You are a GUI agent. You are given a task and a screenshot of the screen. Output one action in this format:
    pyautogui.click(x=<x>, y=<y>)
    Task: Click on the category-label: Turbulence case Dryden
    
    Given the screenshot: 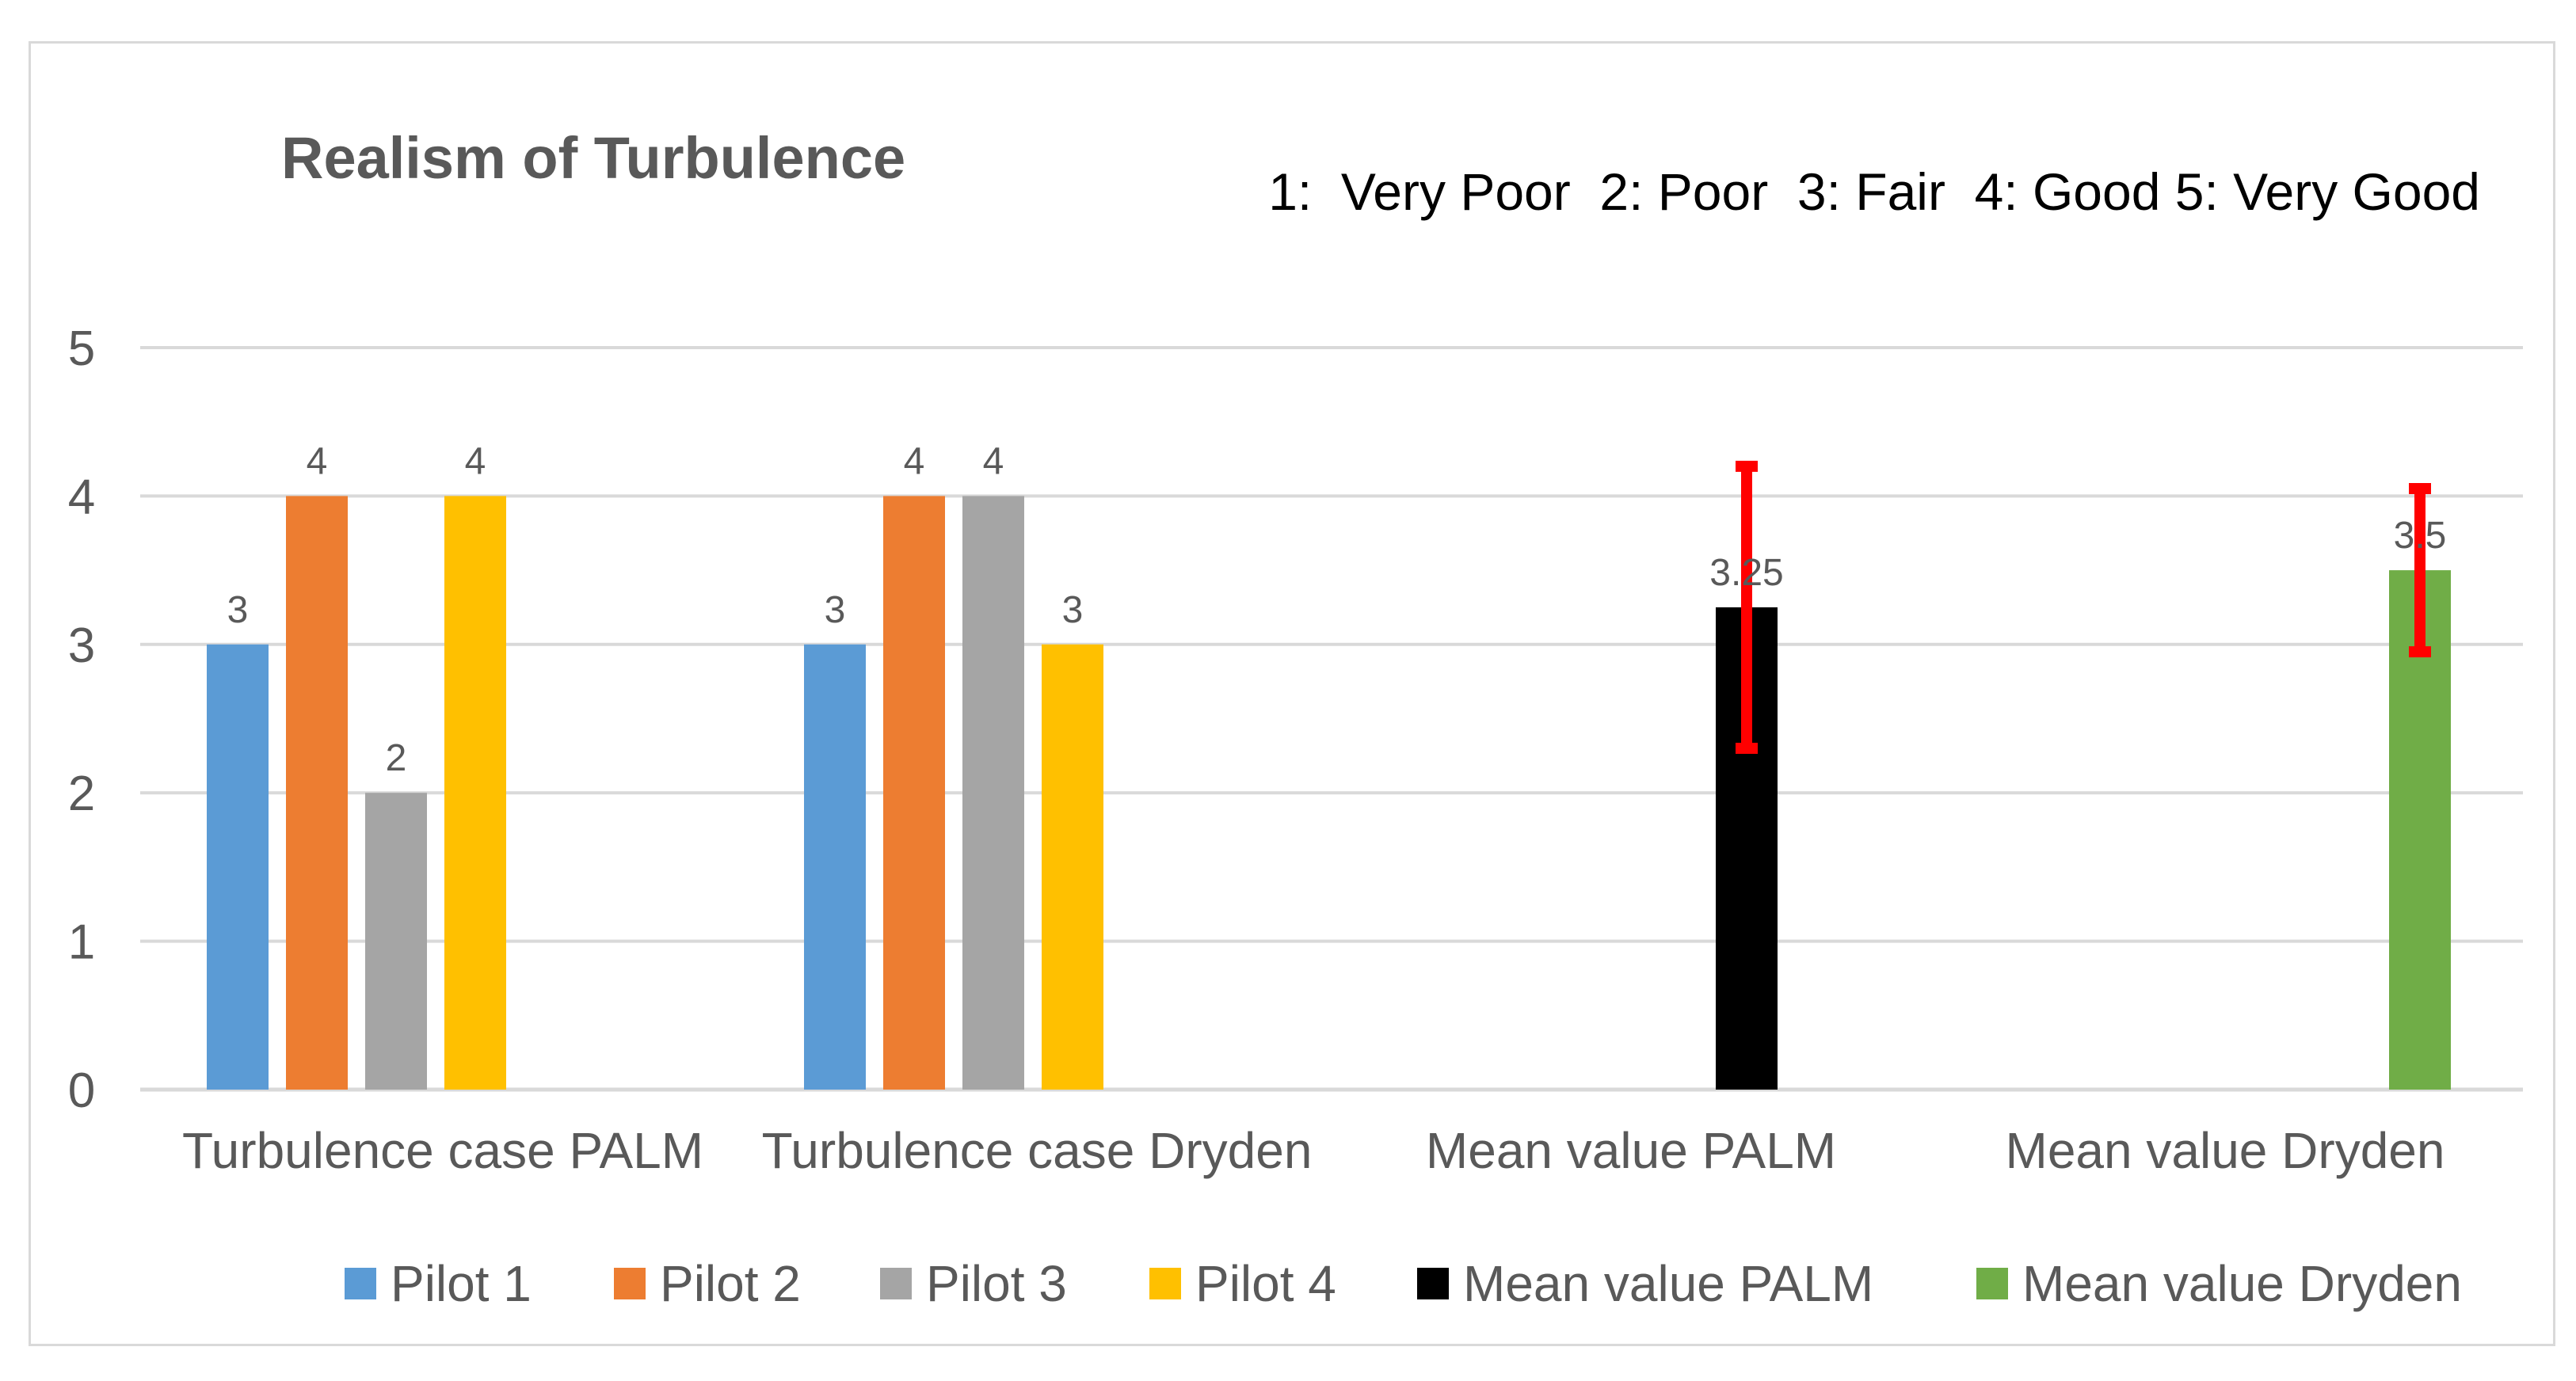 What is the action you would take?
    pyautogui.click(x=1037, y=1150)
    